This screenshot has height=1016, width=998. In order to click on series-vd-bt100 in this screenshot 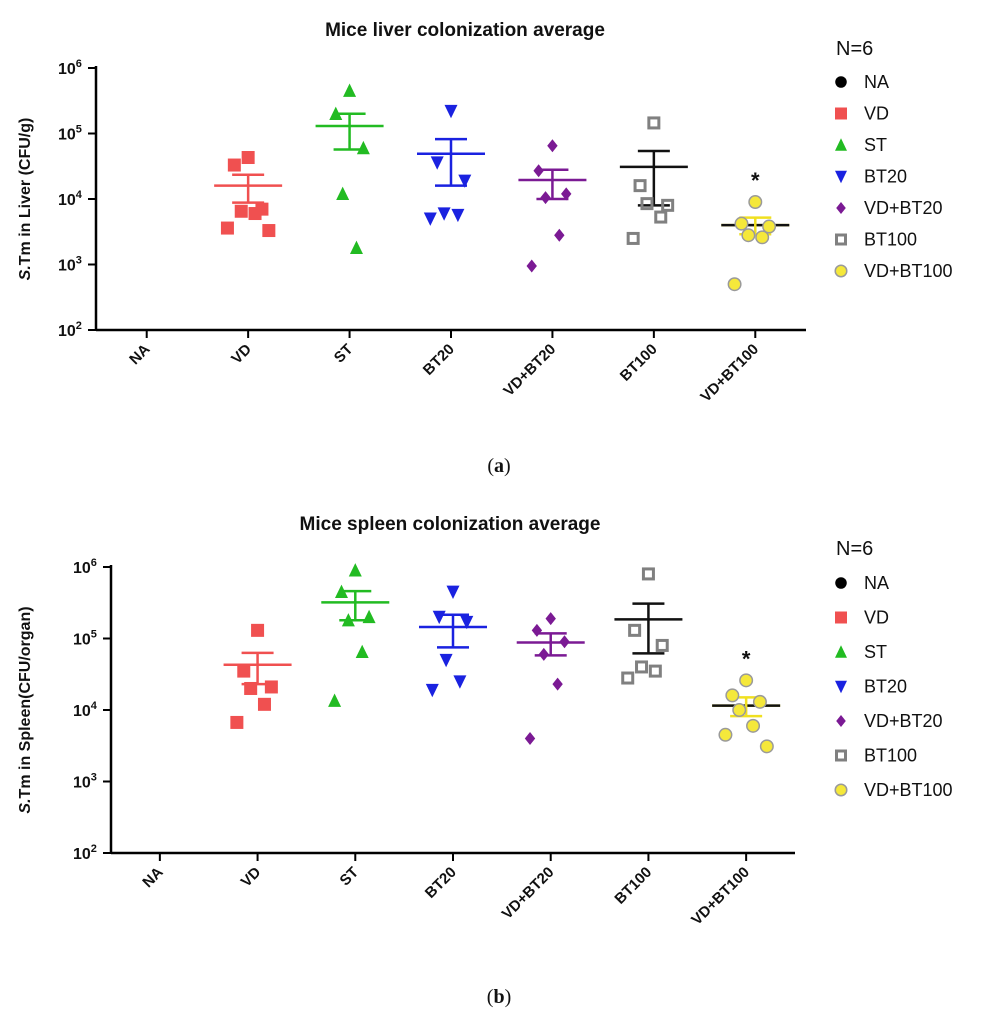, I will do `click(746, 713)`.